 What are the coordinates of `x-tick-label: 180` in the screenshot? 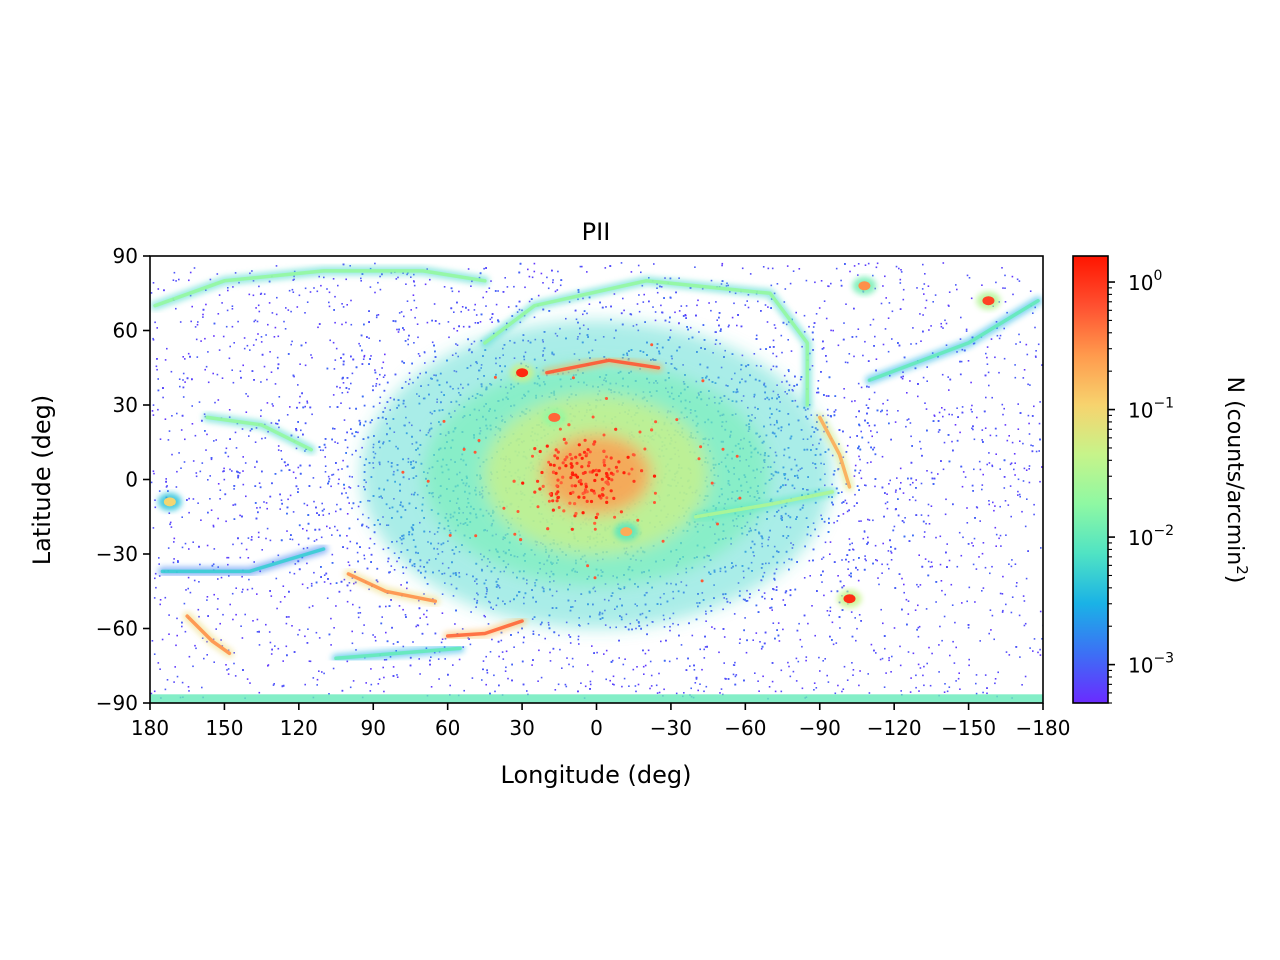 It's located at (150, 728).